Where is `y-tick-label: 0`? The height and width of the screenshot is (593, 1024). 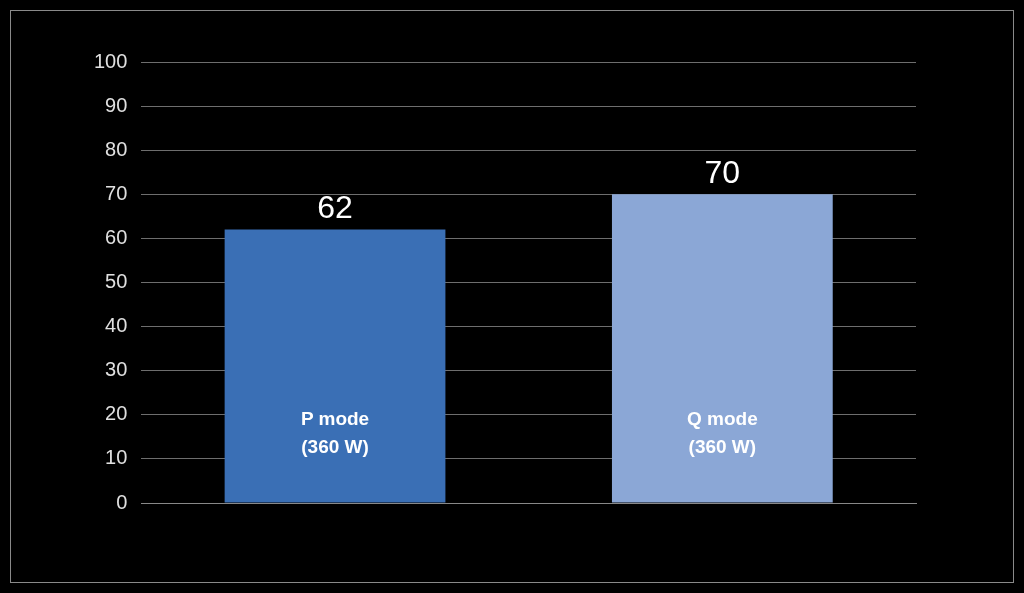 y-tick-label: 0 is located at coordinates (122, 501).